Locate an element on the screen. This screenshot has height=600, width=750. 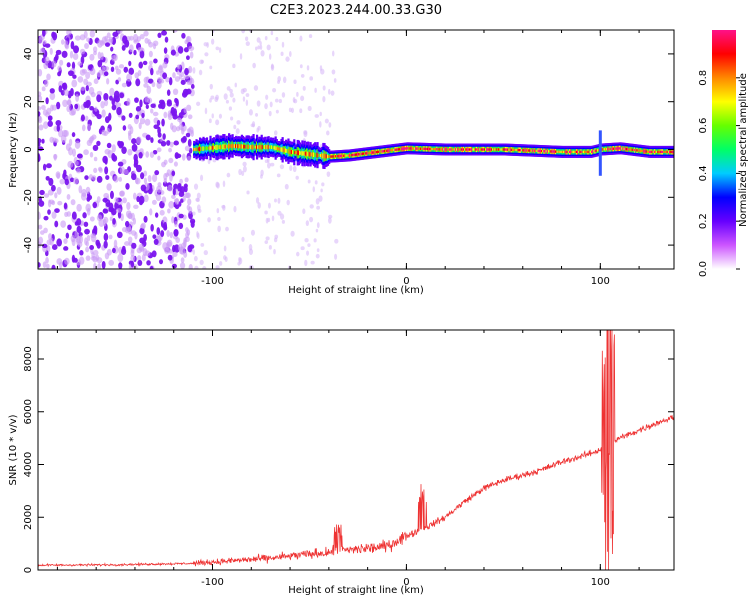
snr-y-tick-label: 6000 is located at coordinates (28, 411).